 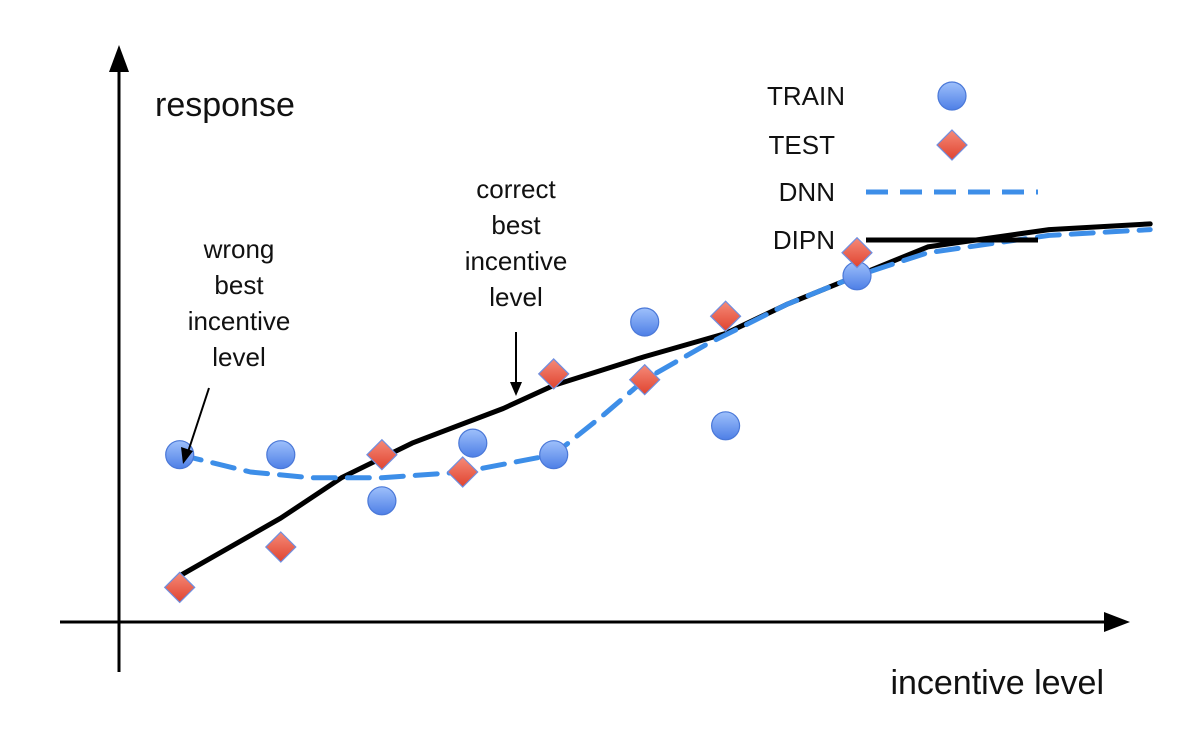 I want to click on annotation-correct-best: correct best incentive level, so click(x=516, y=285).